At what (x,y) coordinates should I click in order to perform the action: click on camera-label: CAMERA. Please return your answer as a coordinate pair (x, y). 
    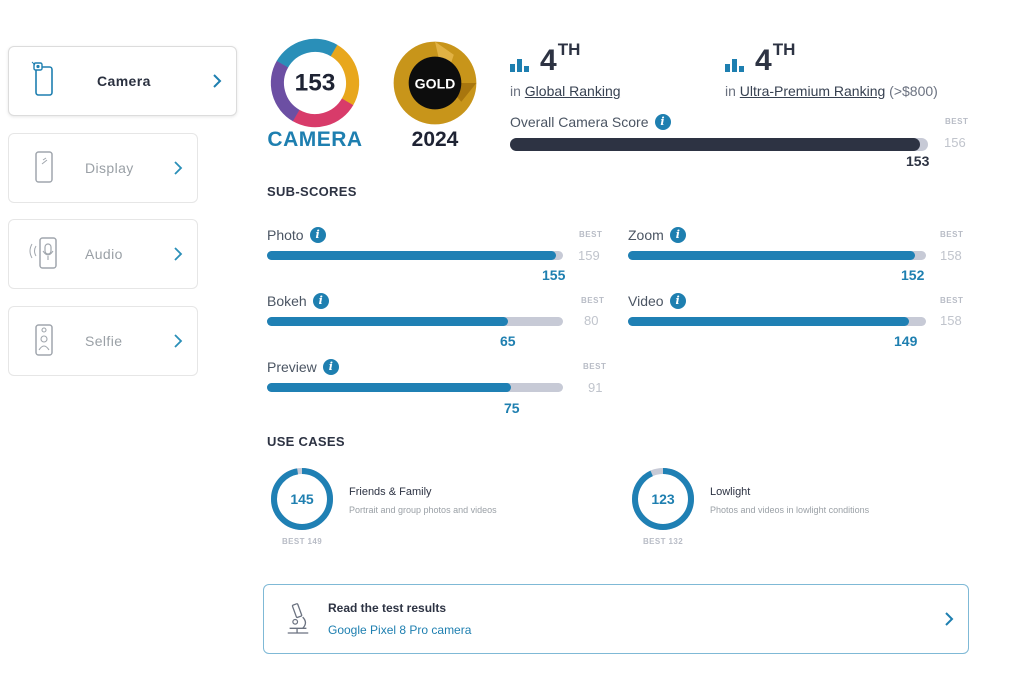
    Looking at the image, I should click on (315, 139).